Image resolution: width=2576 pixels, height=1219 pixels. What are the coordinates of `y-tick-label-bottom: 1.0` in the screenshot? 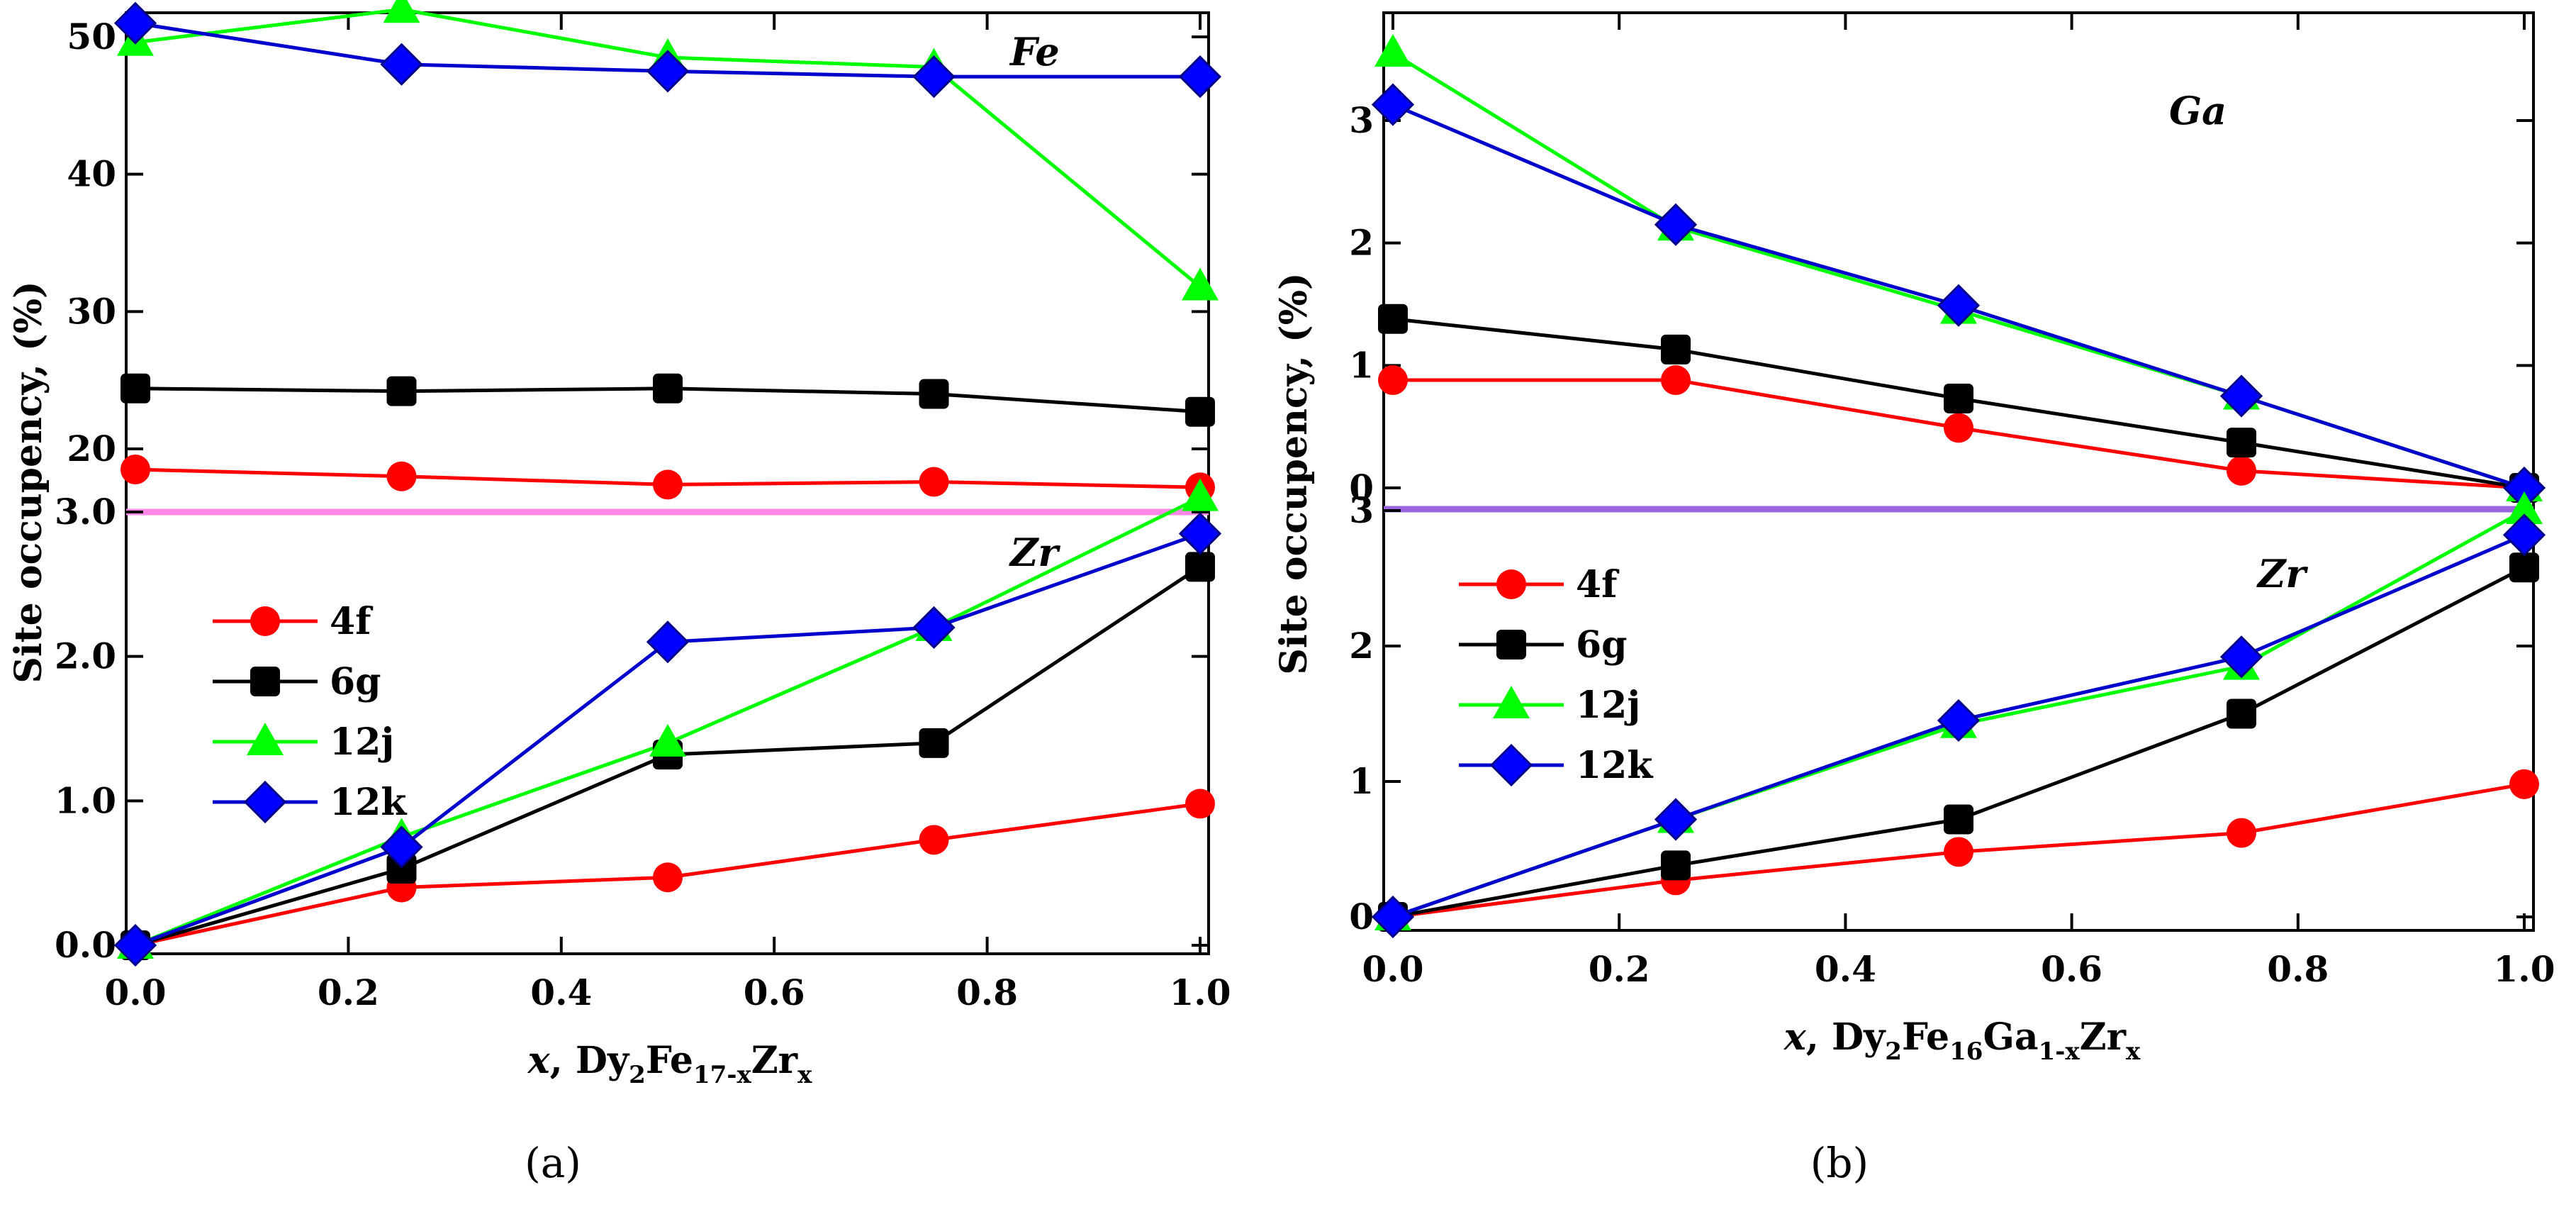 It's located at (85, 800).